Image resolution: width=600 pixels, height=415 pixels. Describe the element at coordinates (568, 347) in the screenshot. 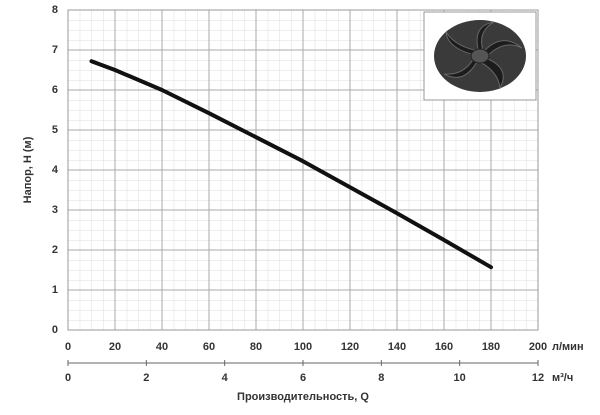

I see `x-unit: л/мин` at that location.